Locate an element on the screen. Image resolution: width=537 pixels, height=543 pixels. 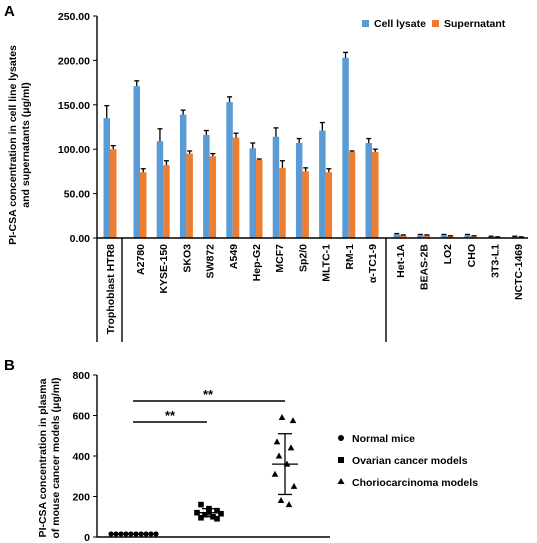
category-label: NCTC-1469 is located at coordinates (519, 272).